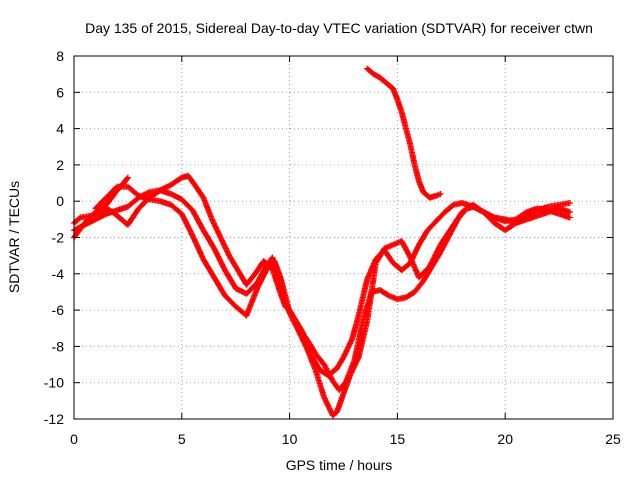 This screenshot has height=480, width=640. I want to click on y-tick-label: 8, so click(60, 56).